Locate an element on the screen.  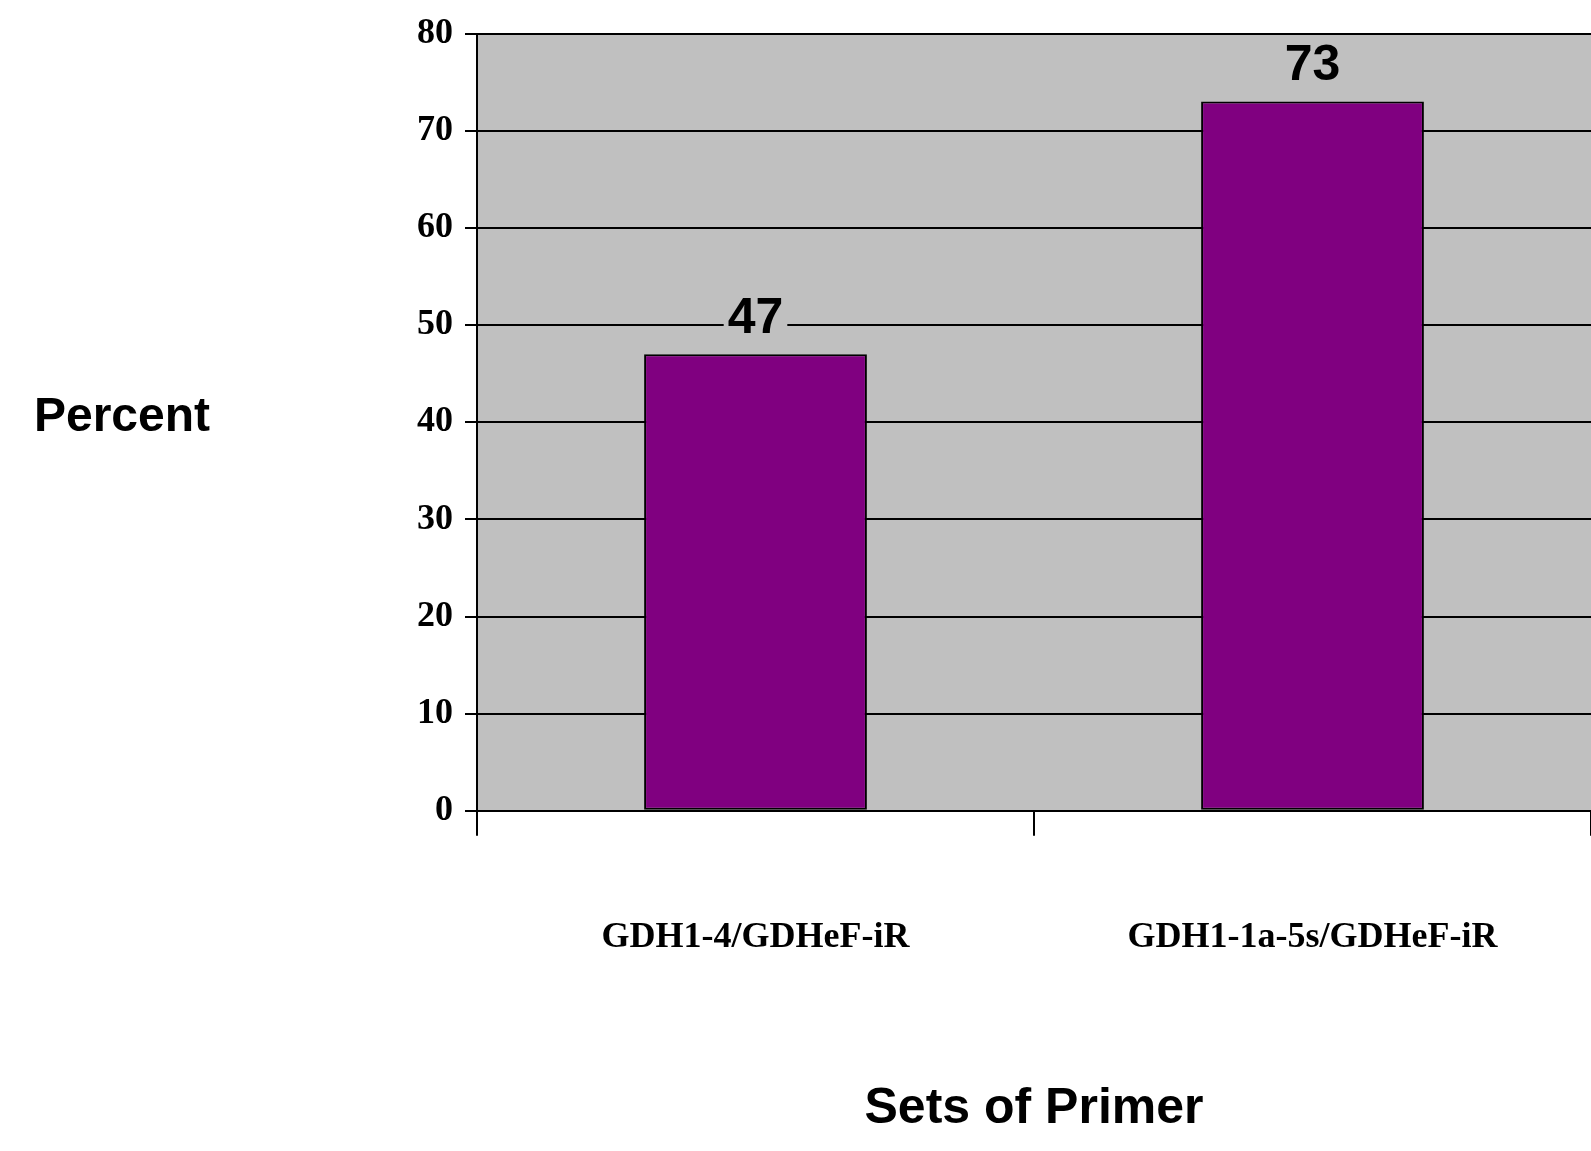
y-tick-label: 70 is located at coordinates (435, 128).